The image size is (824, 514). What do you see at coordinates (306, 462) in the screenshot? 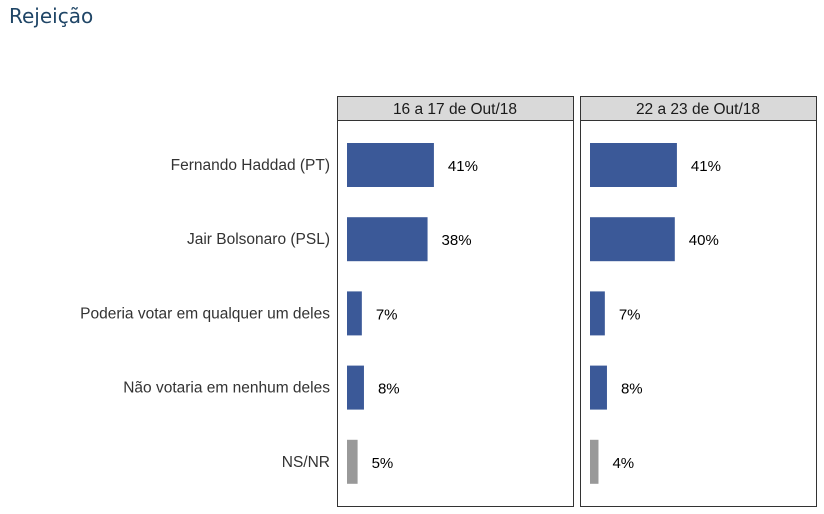
I see `category-label: NS/NR` at bounding box center [306, 462].